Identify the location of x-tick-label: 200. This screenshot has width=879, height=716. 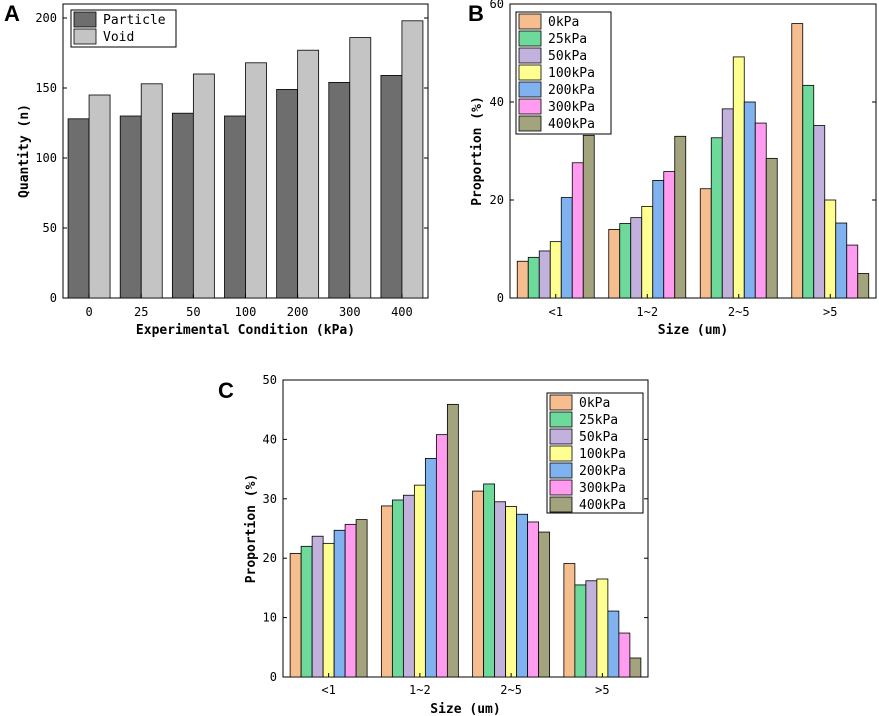
(298, 312).